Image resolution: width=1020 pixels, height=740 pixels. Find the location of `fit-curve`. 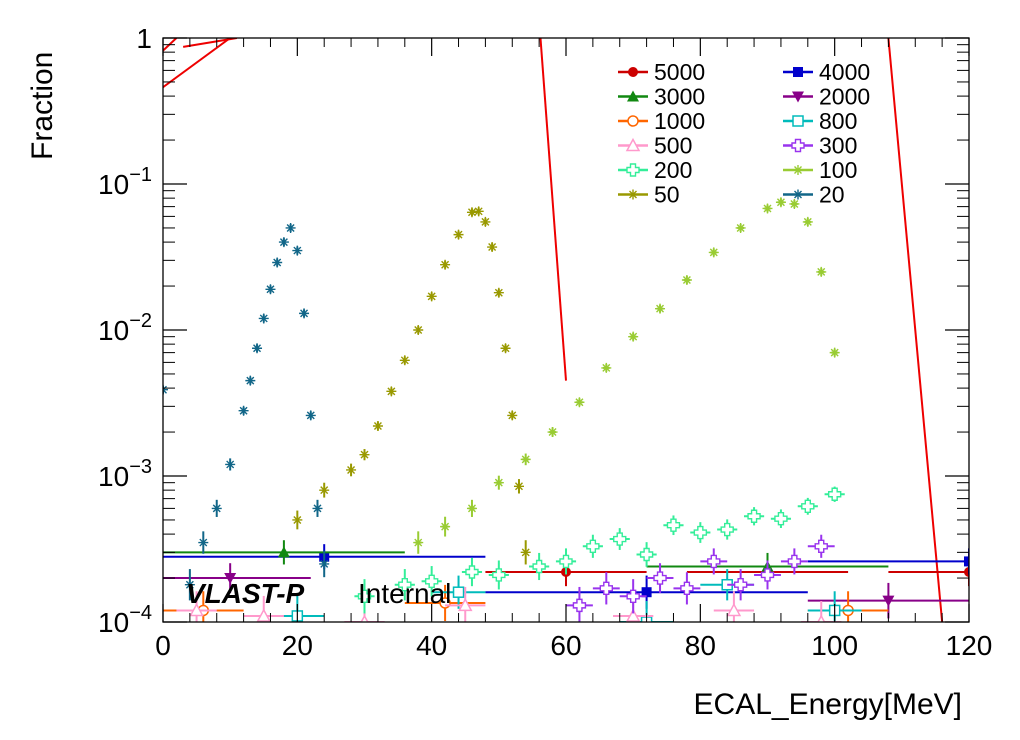

fit-curve is located at coordinates (197, 63).